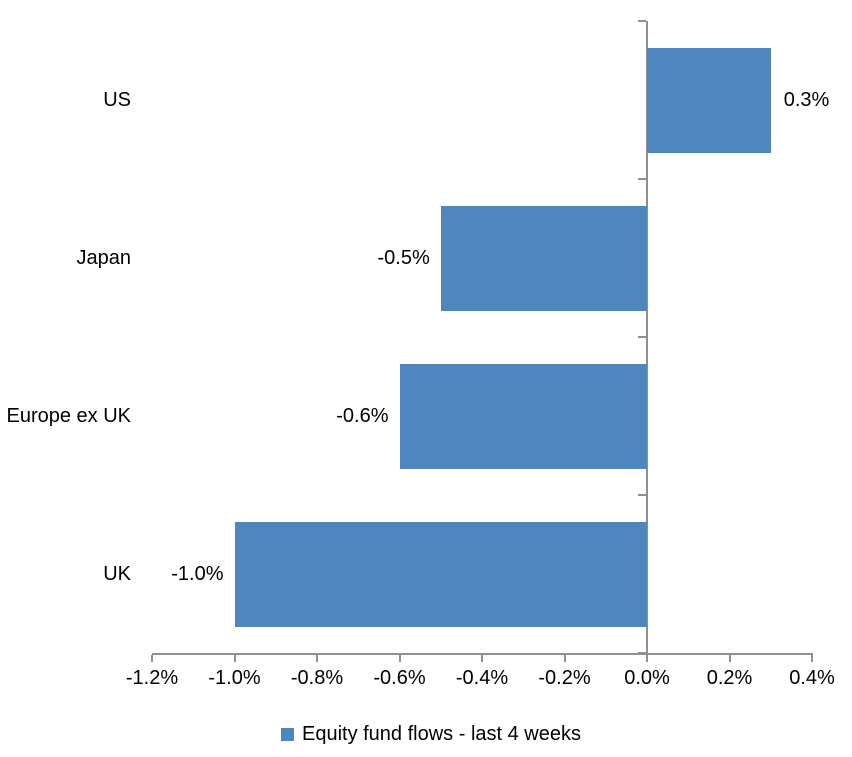  I want to click on x-tick-label: -1.0%, so click(234, 678).